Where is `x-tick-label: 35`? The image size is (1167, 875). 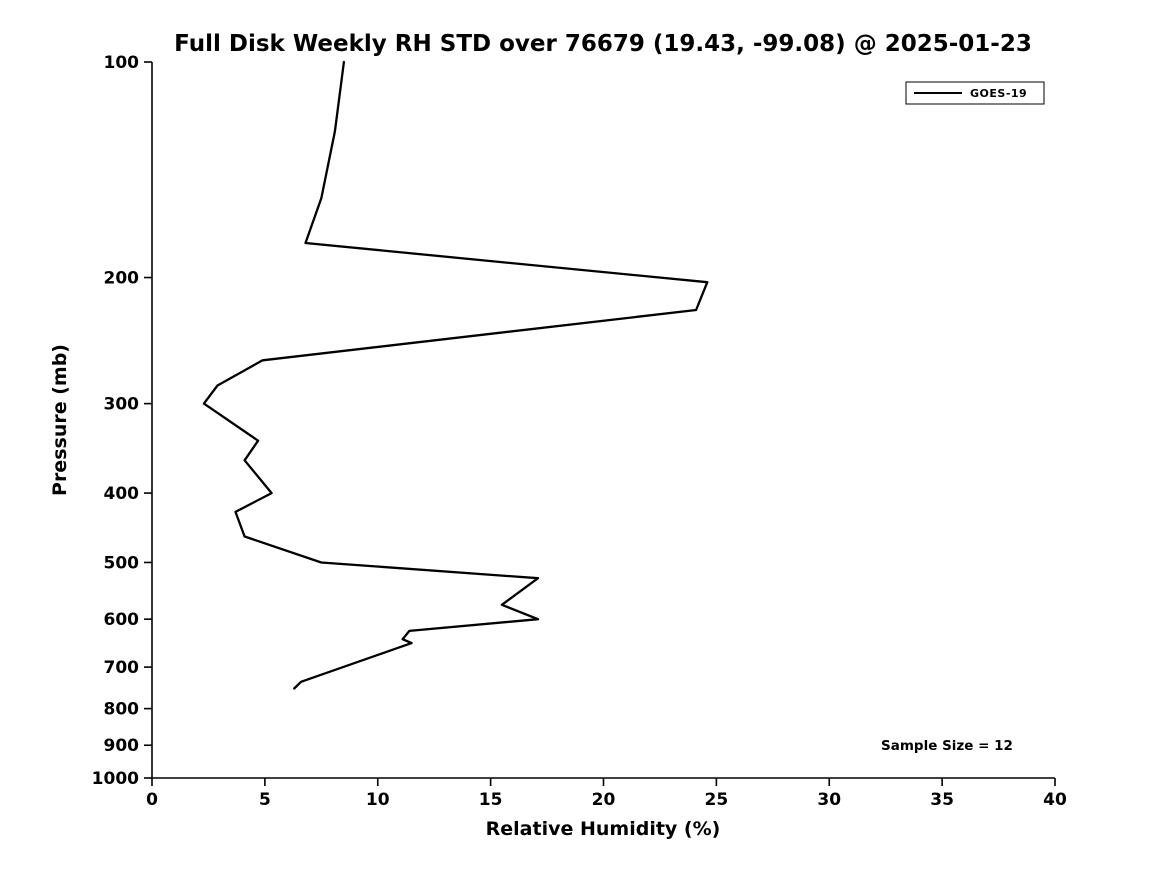
x-tick-label: 35 is located at coordinates (942, 800).